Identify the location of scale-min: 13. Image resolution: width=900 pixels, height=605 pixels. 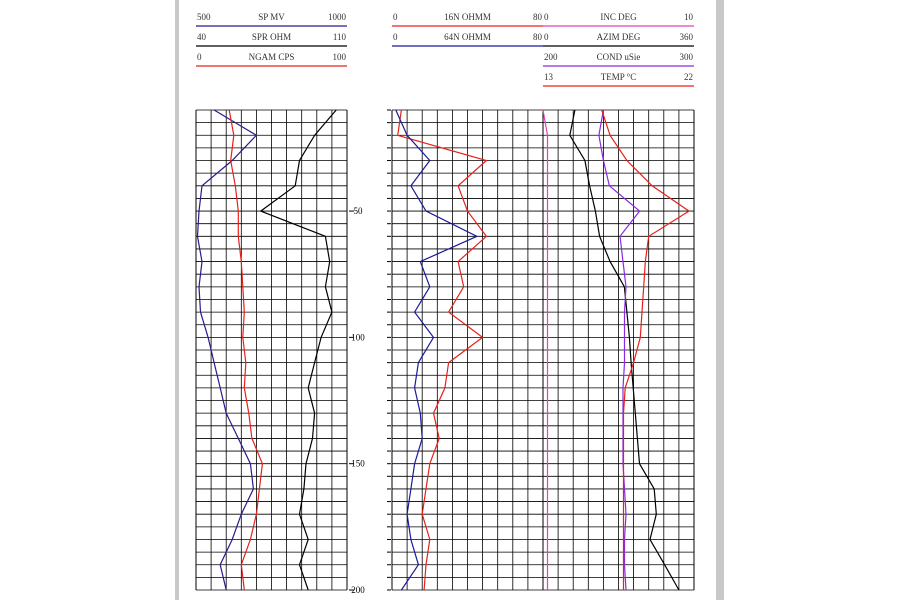
(549, 77).